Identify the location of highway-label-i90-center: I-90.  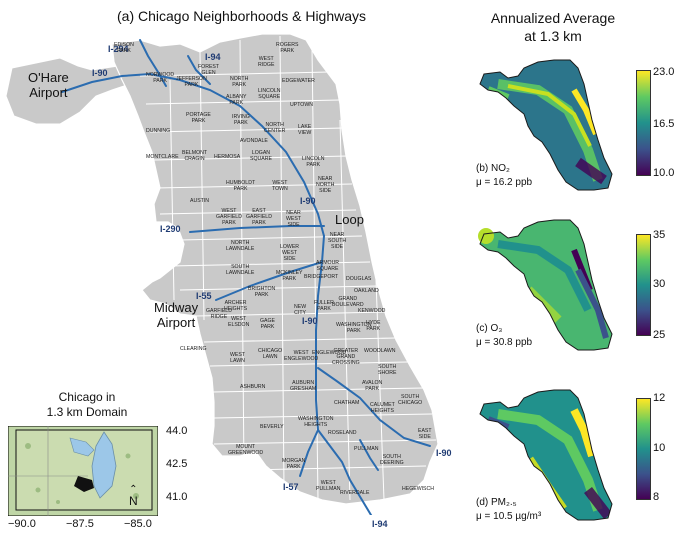
(308, 201).